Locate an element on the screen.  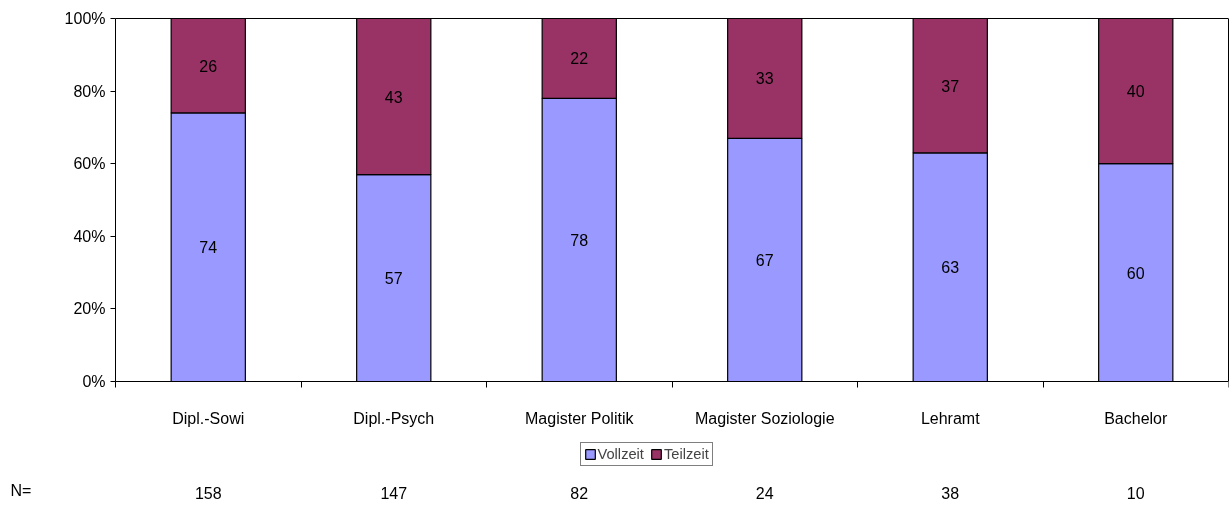
text: 82 is located at coordinates (579, 493).